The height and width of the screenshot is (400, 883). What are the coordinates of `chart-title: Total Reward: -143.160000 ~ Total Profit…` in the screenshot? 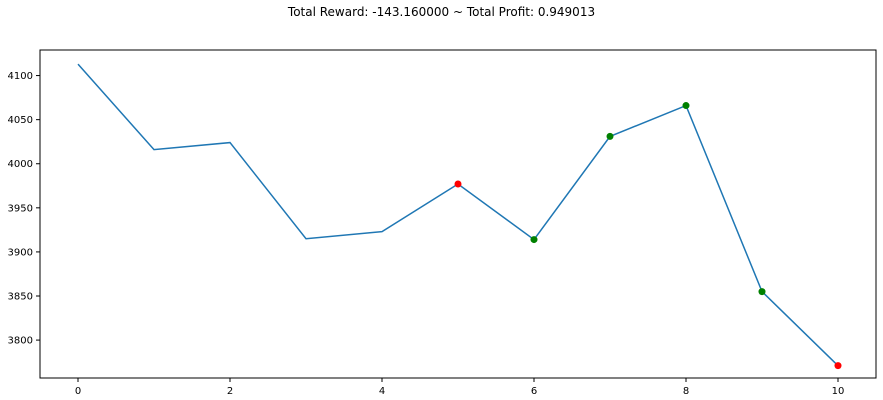 It's located at (441, 12).